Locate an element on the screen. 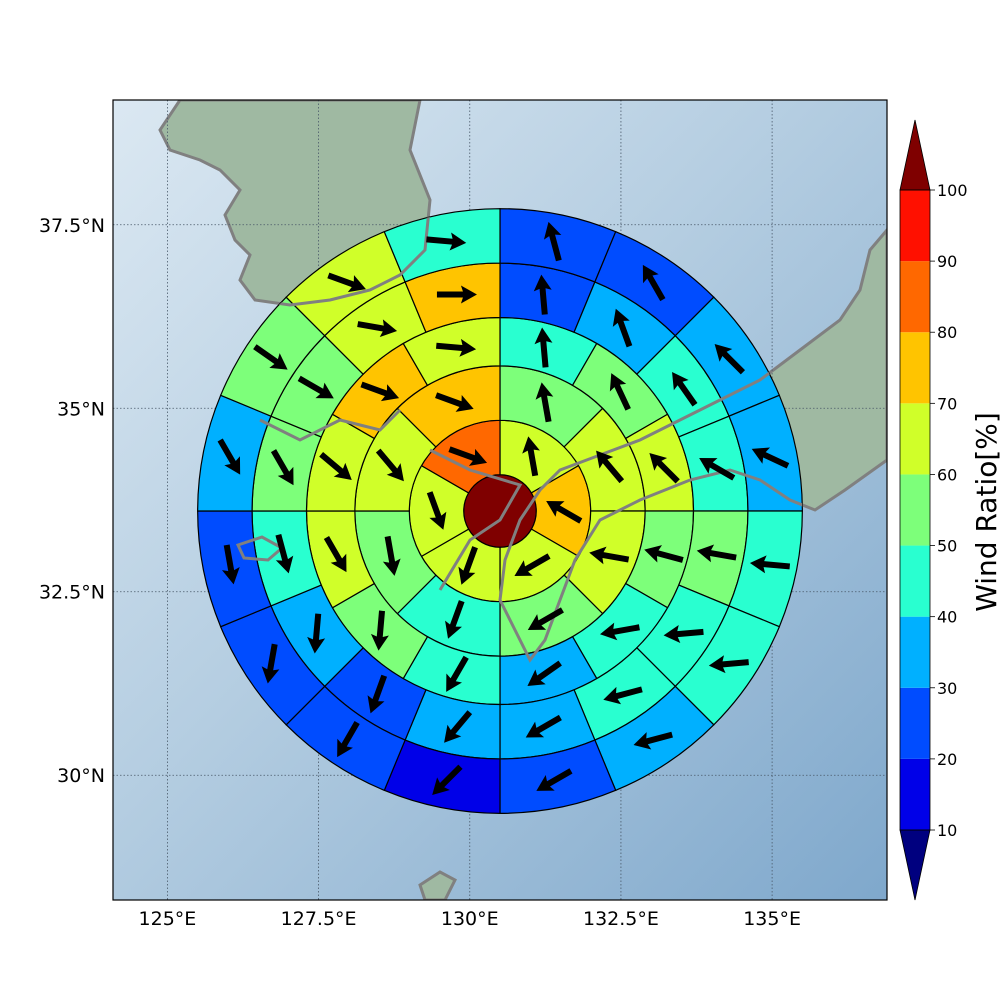  x-tick-label: 125°E is located at coordinates (168, 919).